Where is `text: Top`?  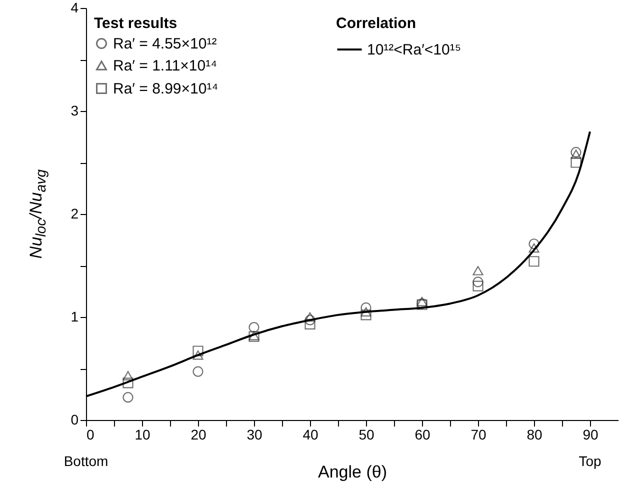 text: Top is located at coordinates (590, 461).